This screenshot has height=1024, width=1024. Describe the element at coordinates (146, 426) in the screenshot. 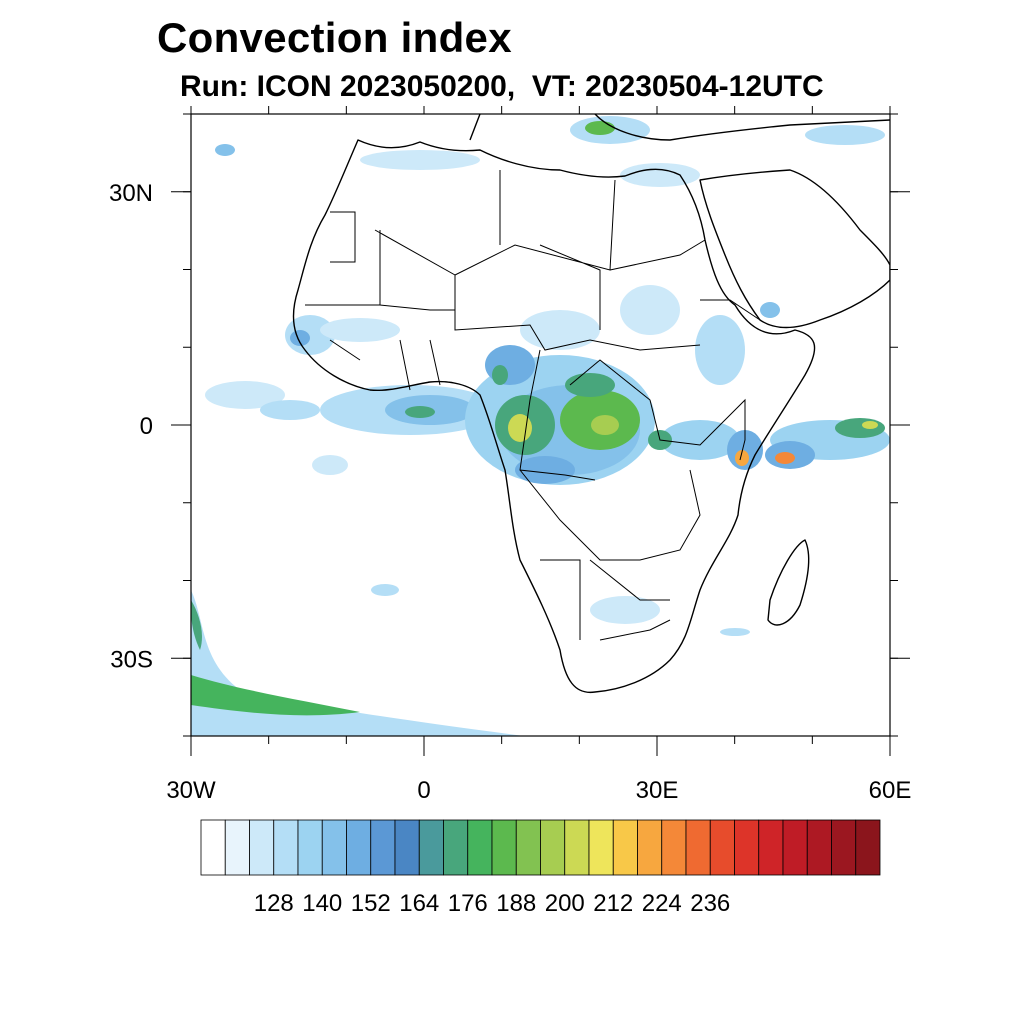

I see `lat-tick-label: 0` at that location.